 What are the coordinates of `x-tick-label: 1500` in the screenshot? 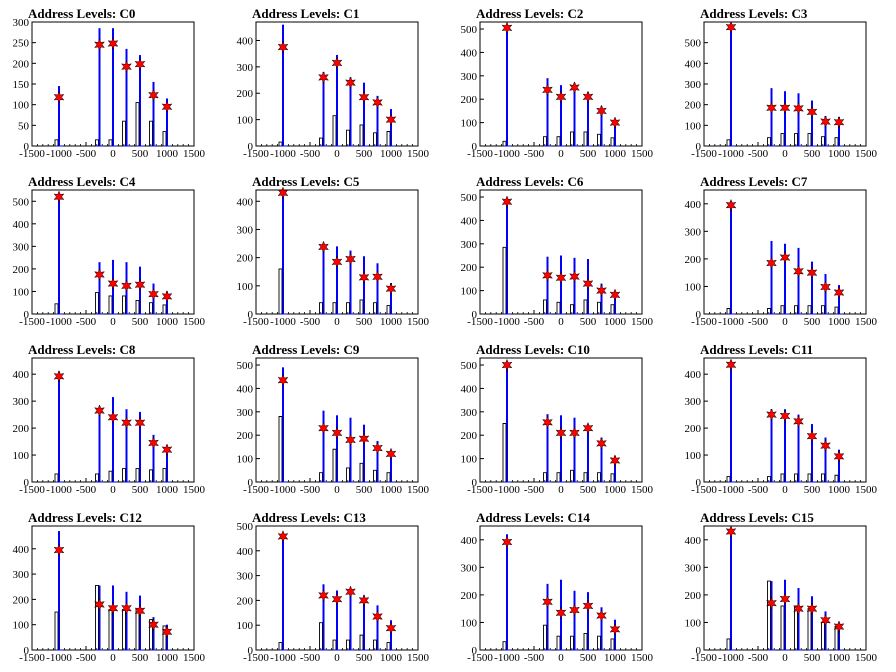 It's located at (642, 490).